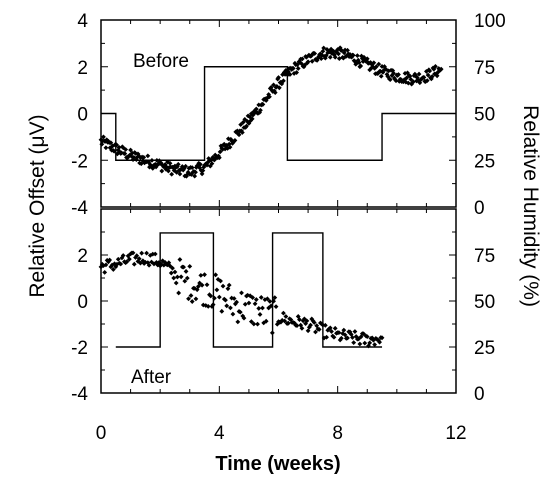  Describe the element at coordinates (79, 348) in the screenshot. I see `y-tick-label: -2` at that location.